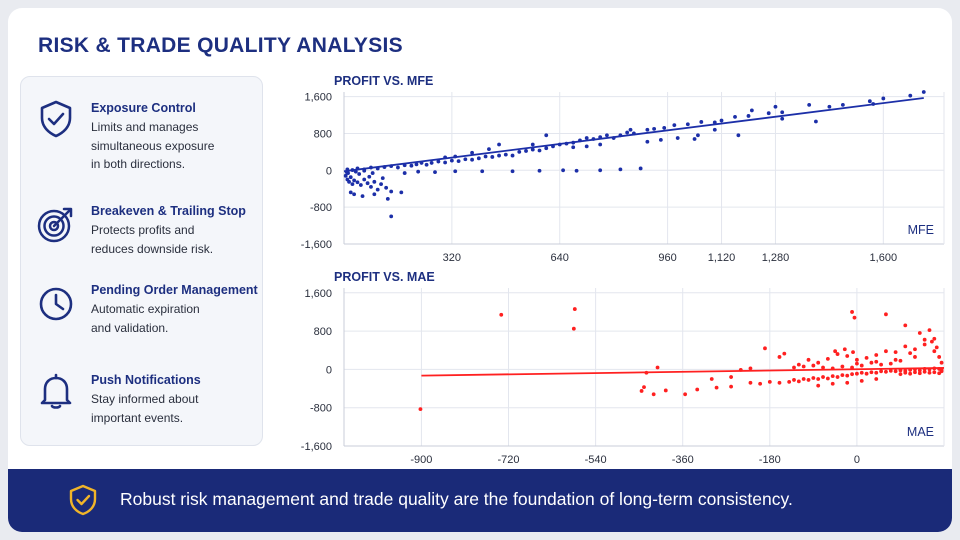 The image size is (960, 540). Describe the element at coordinates (316, 447) in the screenshot. I see `y-tick-label: -1,600` at that location.